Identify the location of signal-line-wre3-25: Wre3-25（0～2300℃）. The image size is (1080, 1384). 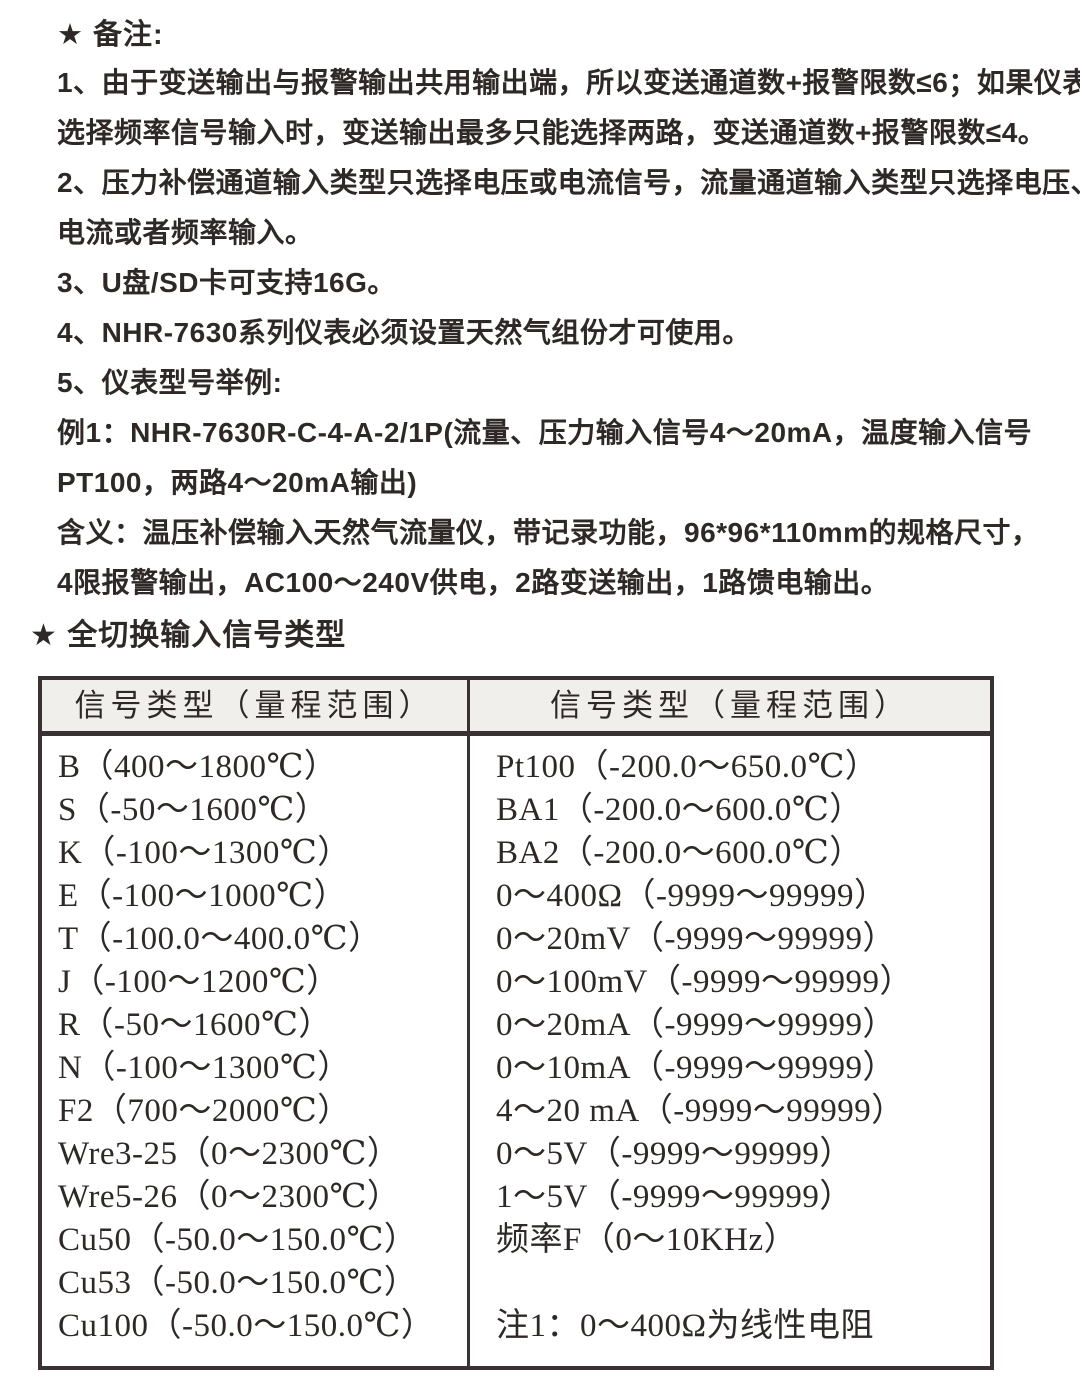
(229, 1154).